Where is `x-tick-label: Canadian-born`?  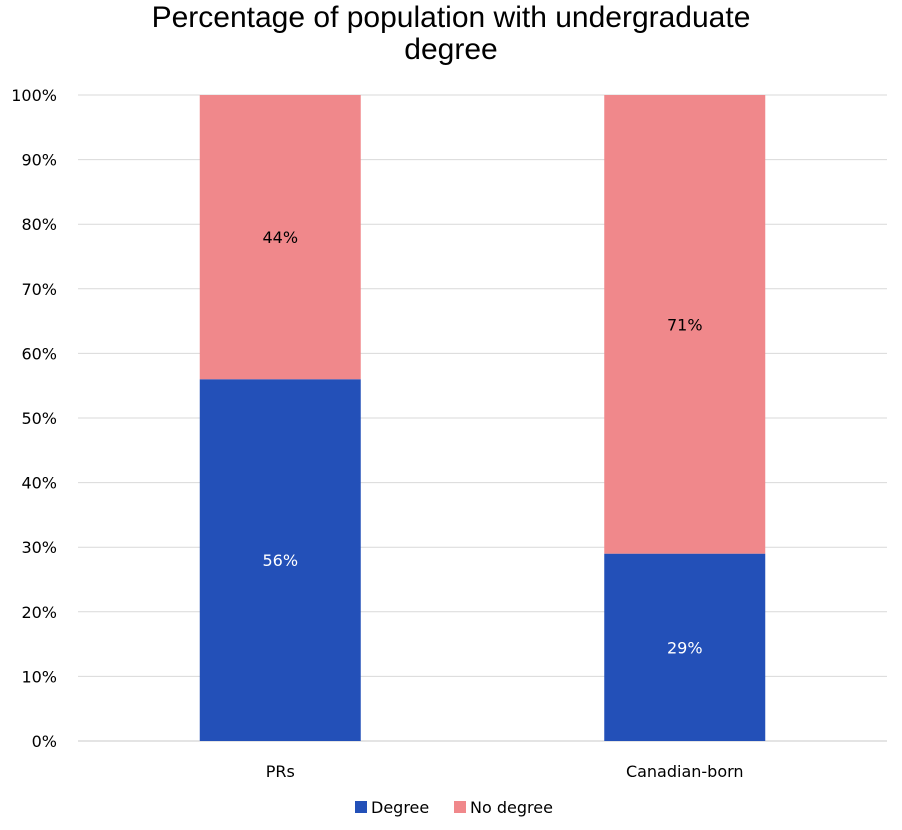
x-tick-label: Canadian-born is located at coordinates (685, 771).